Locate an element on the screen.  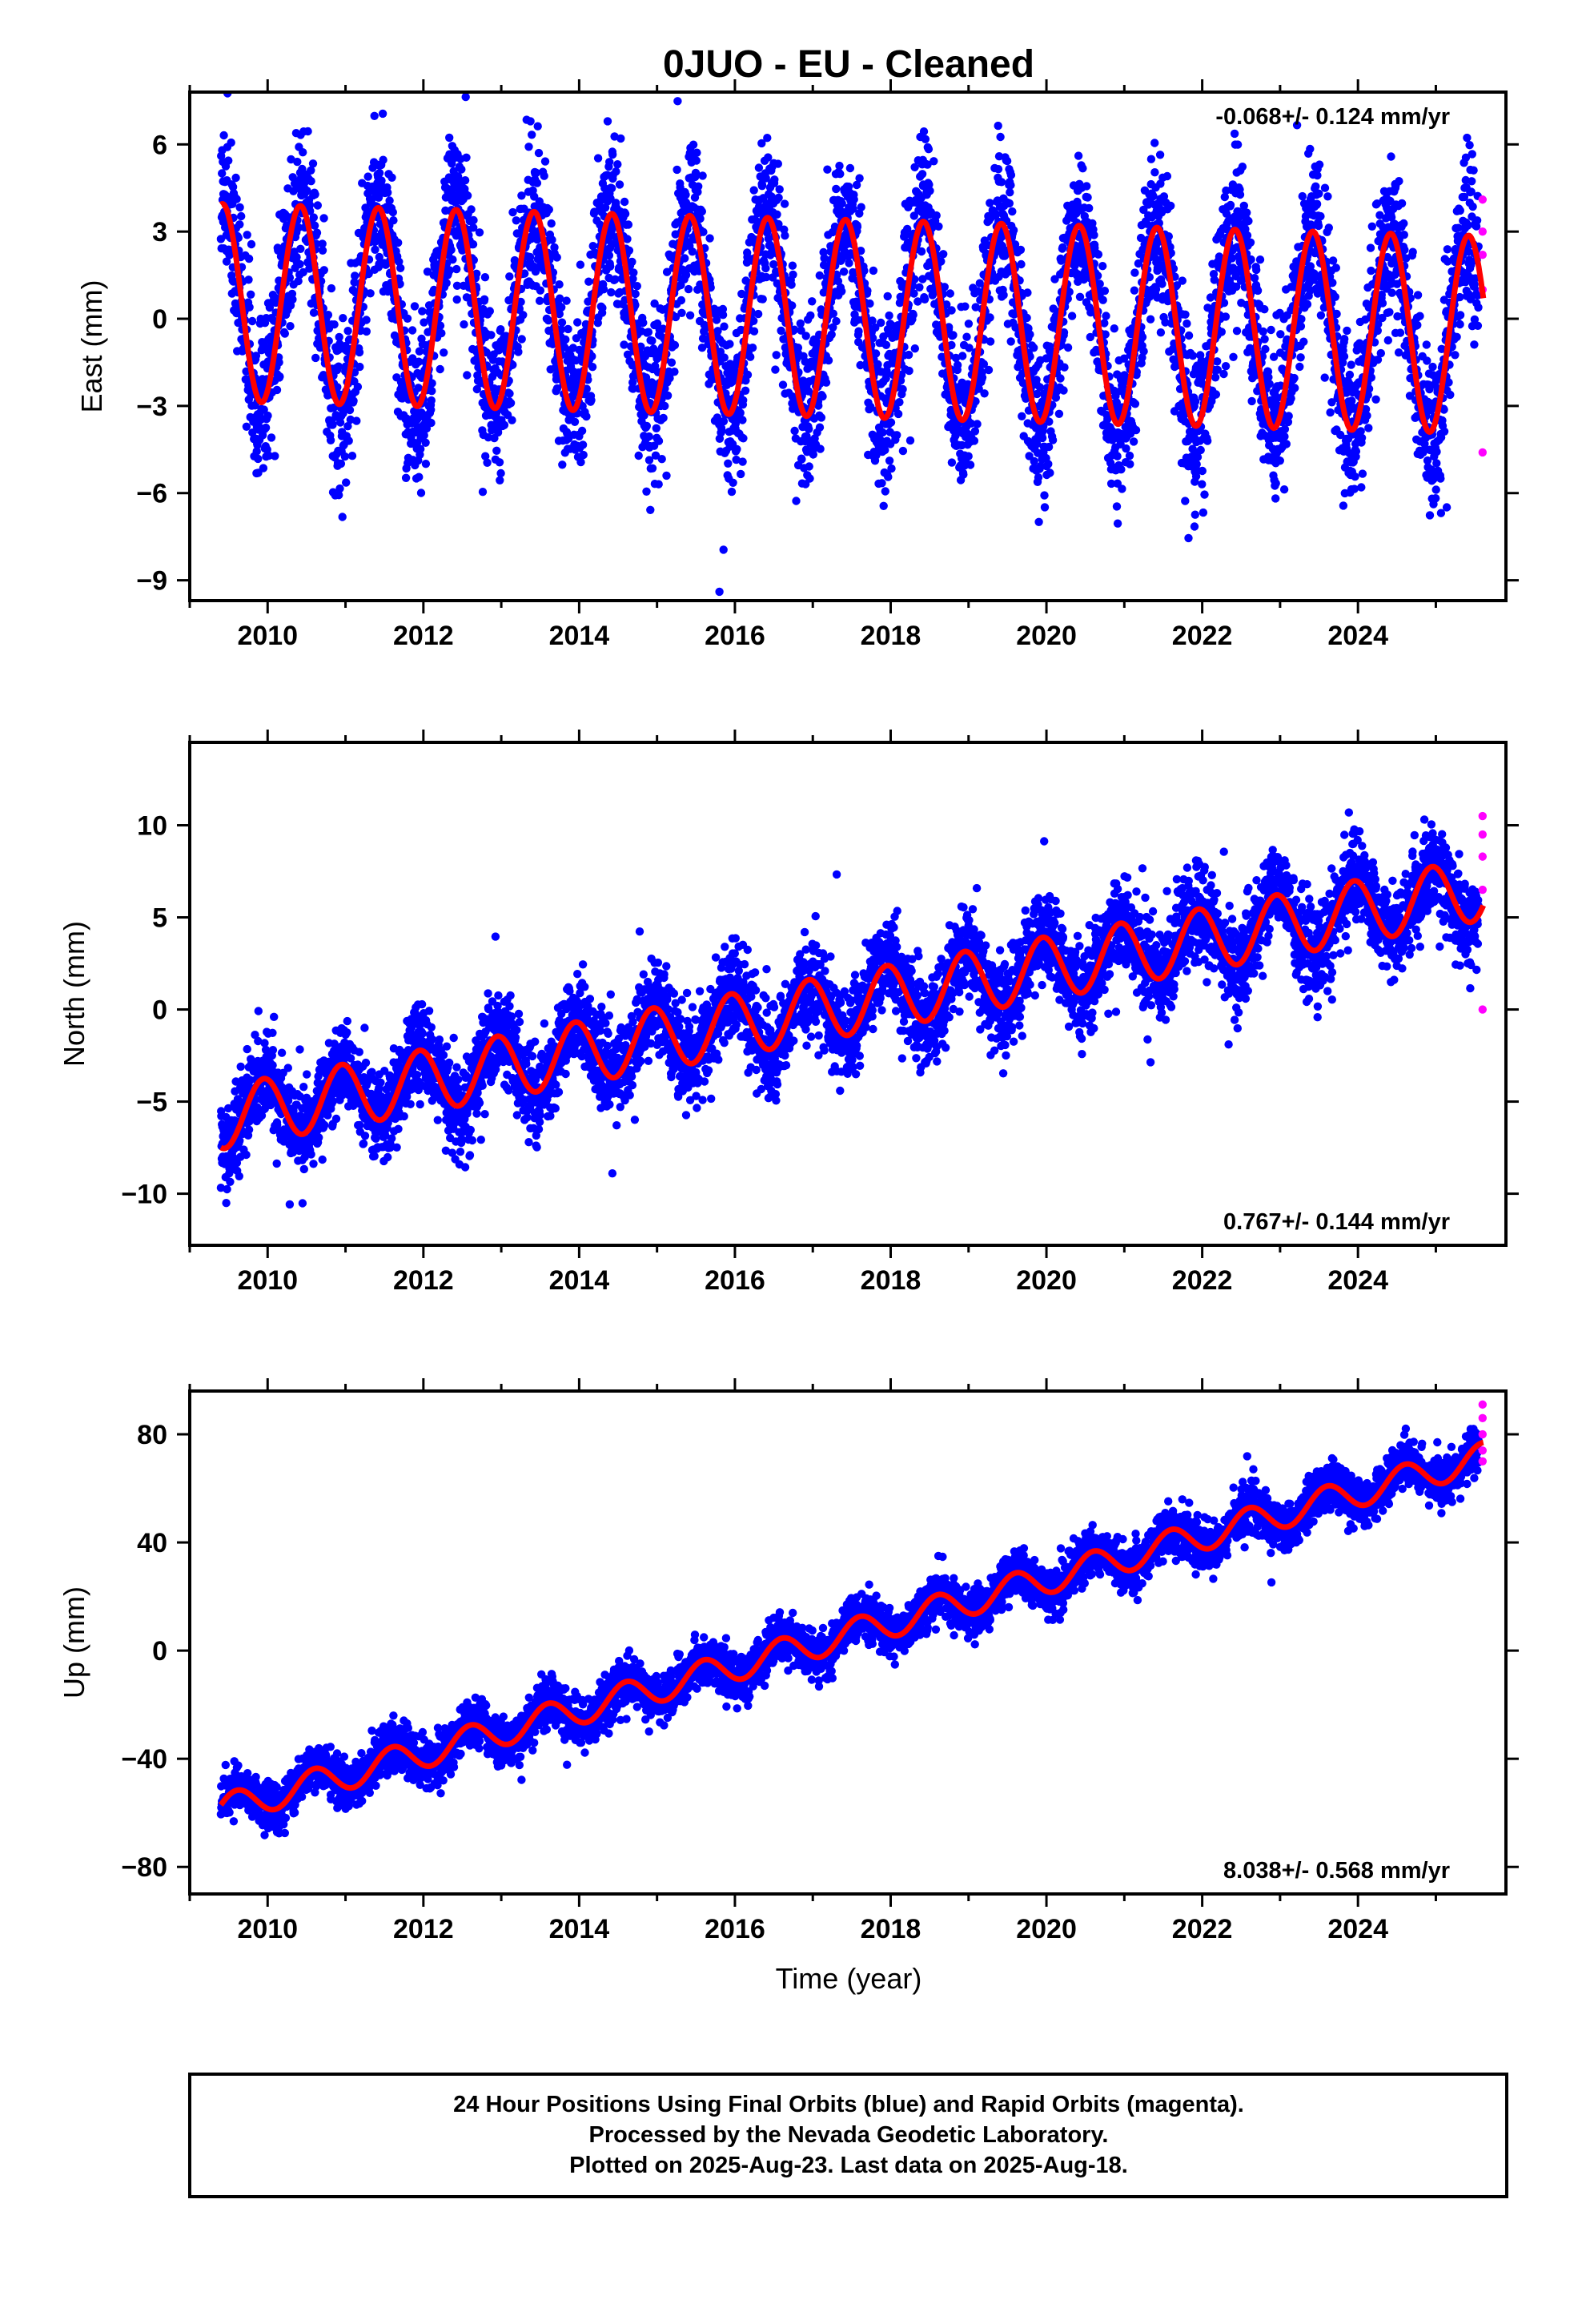
chart-title: 0JUO - EU - Cleaned is located at coordinates (848, 64).